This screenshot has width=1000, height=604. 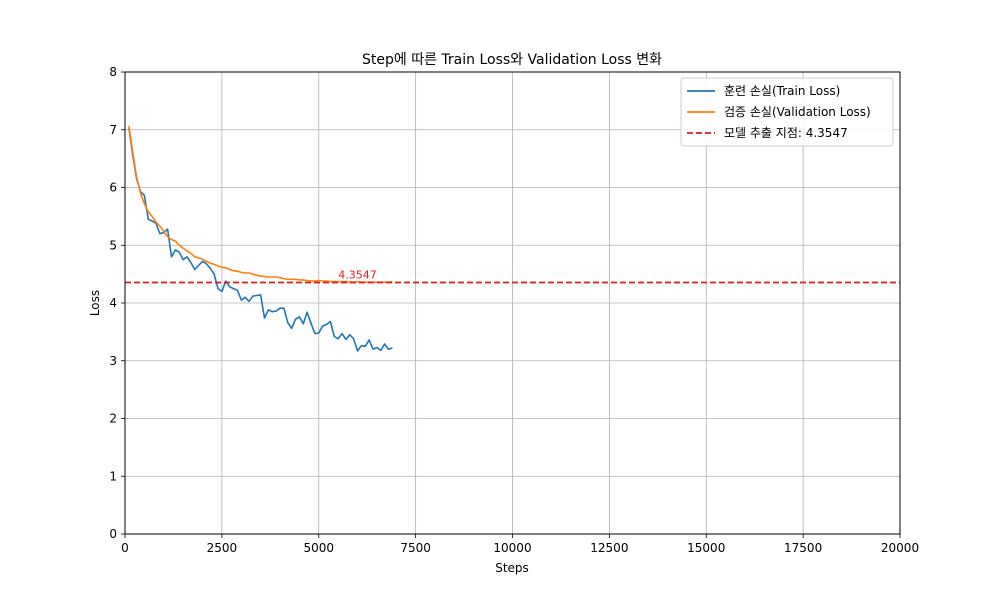 I want to click on x-axis-ticks: 0 2500 5000 7500 10000 12500 15000 17500 20000, so click(x=520, y=544).